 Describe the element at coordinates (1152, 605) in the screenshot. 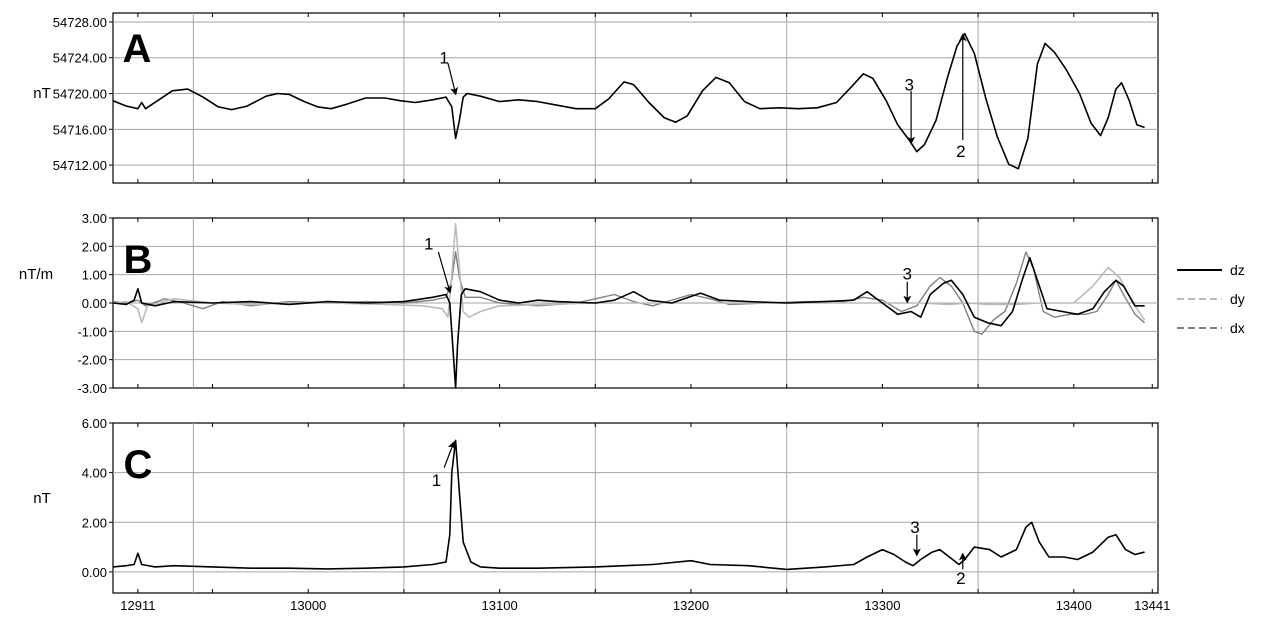

I see `x-tick-label: 13441` at that location.